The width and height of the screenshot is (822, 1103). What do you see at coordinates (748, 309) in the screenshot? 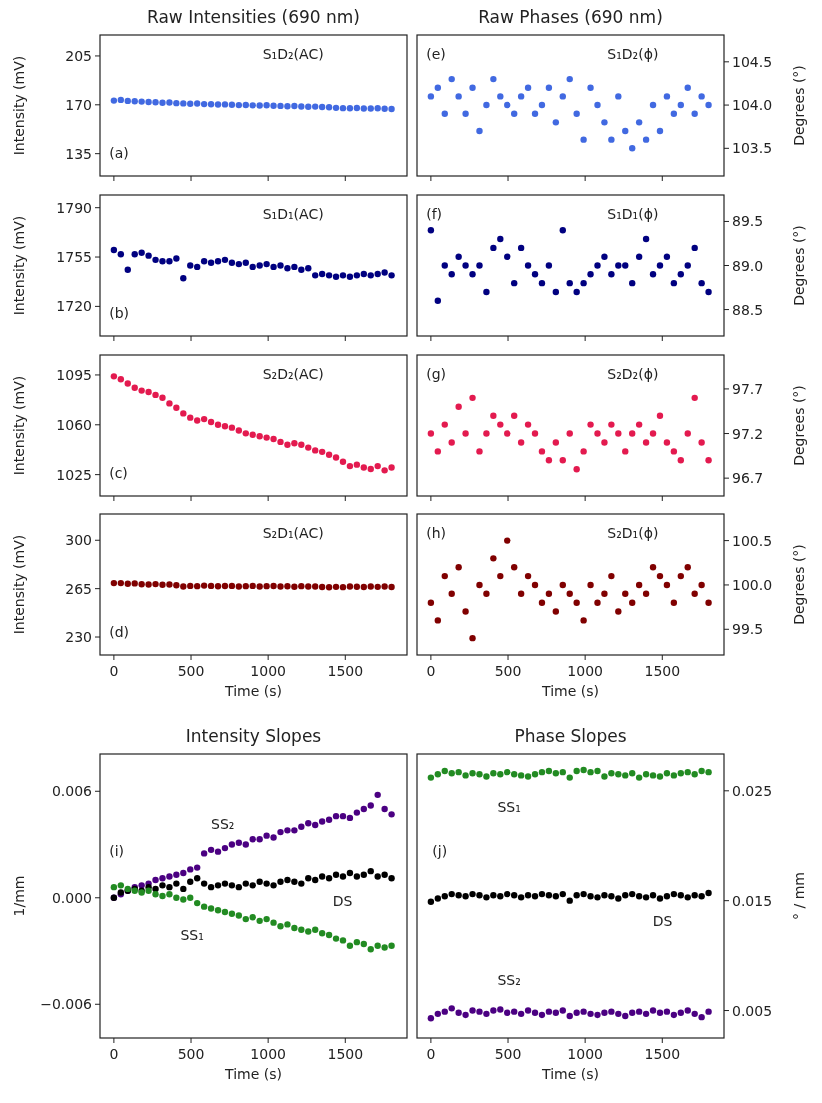
I see `y2-tick-label: 88.5` at bounding box center [748, 309].